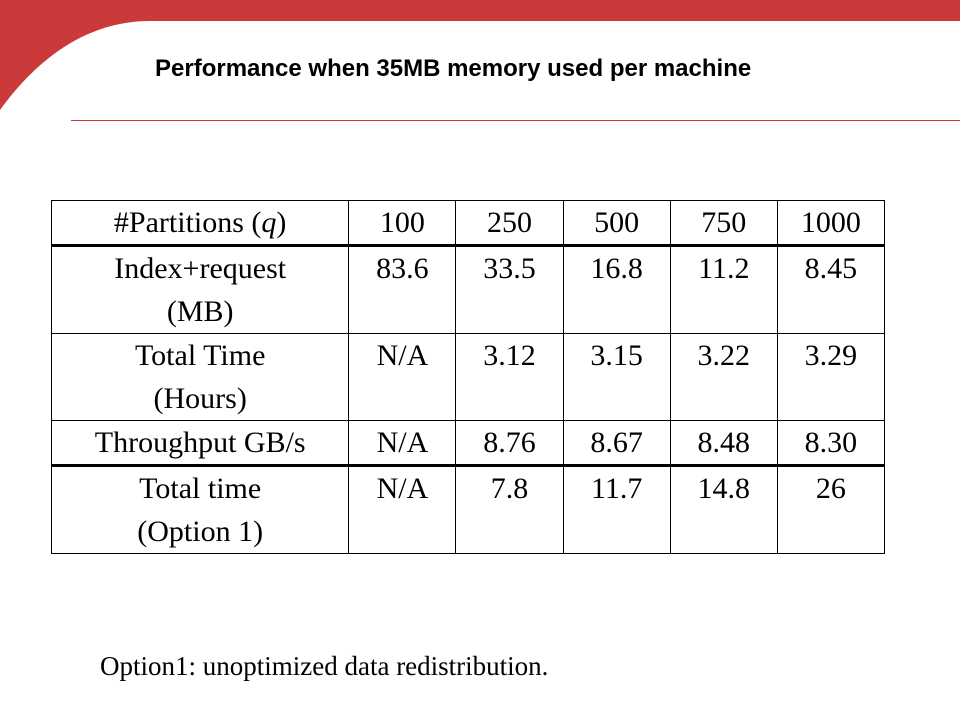  I want to click on header-label-close: ), so click(281, 222).